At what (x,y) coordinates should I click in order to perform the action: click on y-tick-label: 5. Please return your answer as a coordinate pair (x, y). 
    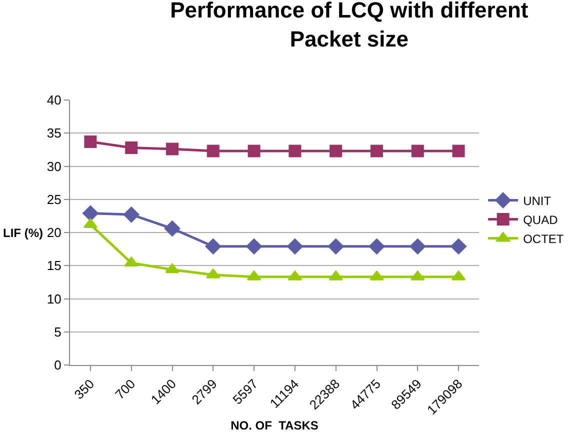
    Looking at the image, I should click on (58, 332).